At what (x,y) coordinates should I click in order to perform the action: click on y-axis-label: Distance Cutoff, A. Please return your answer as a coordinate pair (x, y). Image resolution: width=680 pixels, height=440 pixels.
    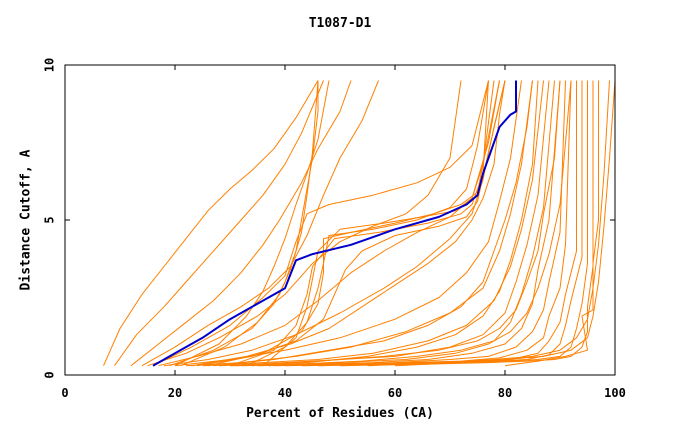
    Looking at the image, I should click on (26, 220).